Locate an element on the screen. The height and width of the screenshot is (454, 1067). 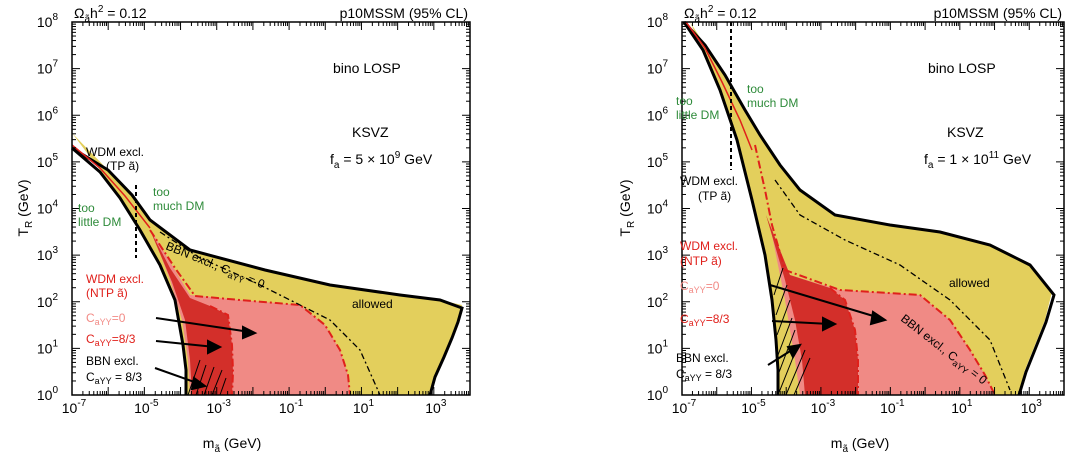
fa-label: fa = 1 × 1011 GeV is located at coordinates (978, 160).